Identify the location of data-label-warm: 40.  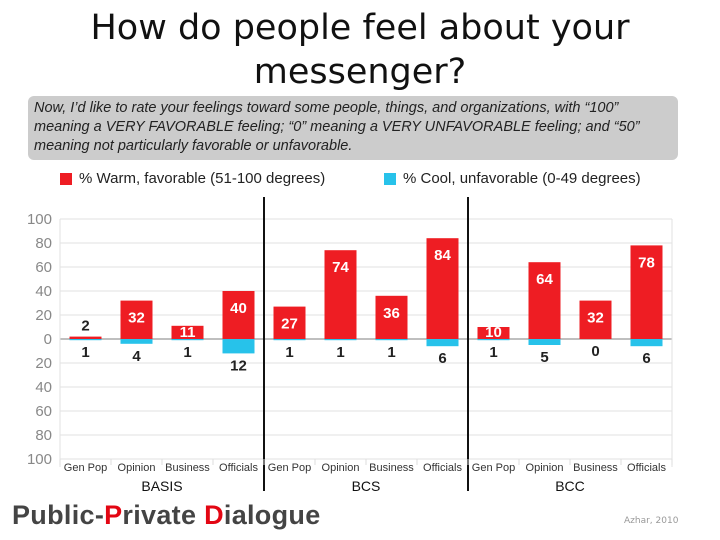
(238, 308).